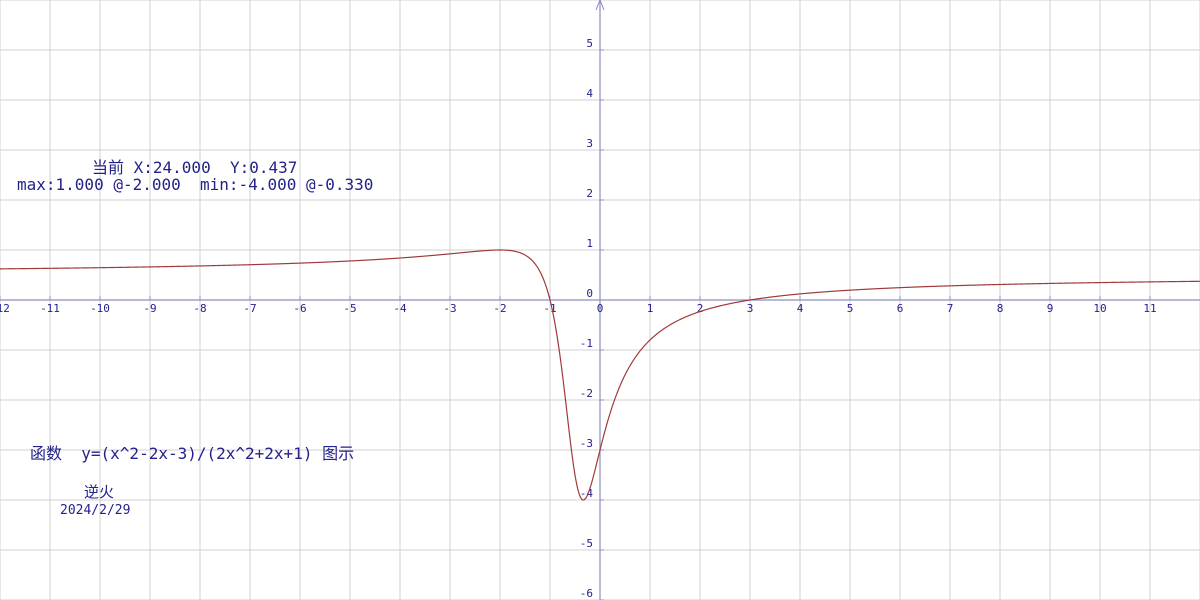 The image size is (1200, 600). Describe the element at coordinates (549, 308) in the screenshot. I see `x-tick-label: -1` at that location.